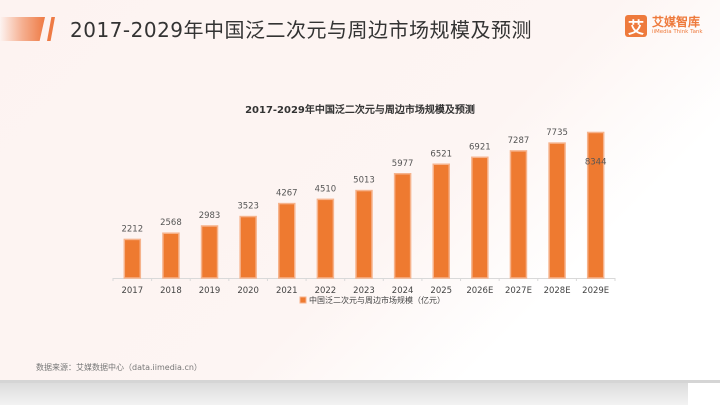  I want to click on x-tick-label: 2019, so click(210, 291).